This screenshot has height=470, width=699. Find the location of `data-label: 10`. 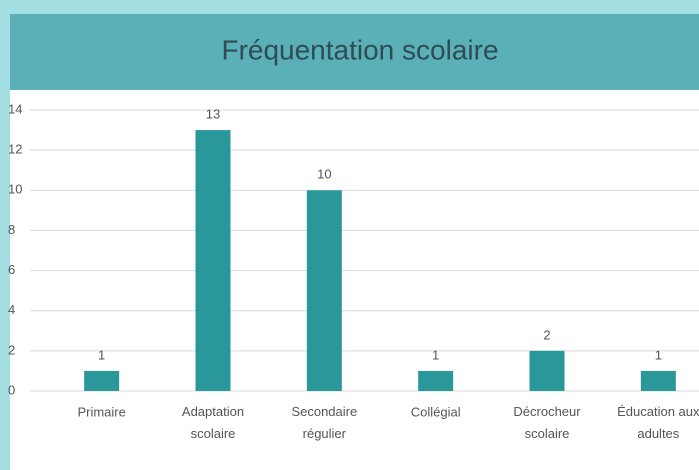

data-label: 10 is located at coordinates (324, 174).